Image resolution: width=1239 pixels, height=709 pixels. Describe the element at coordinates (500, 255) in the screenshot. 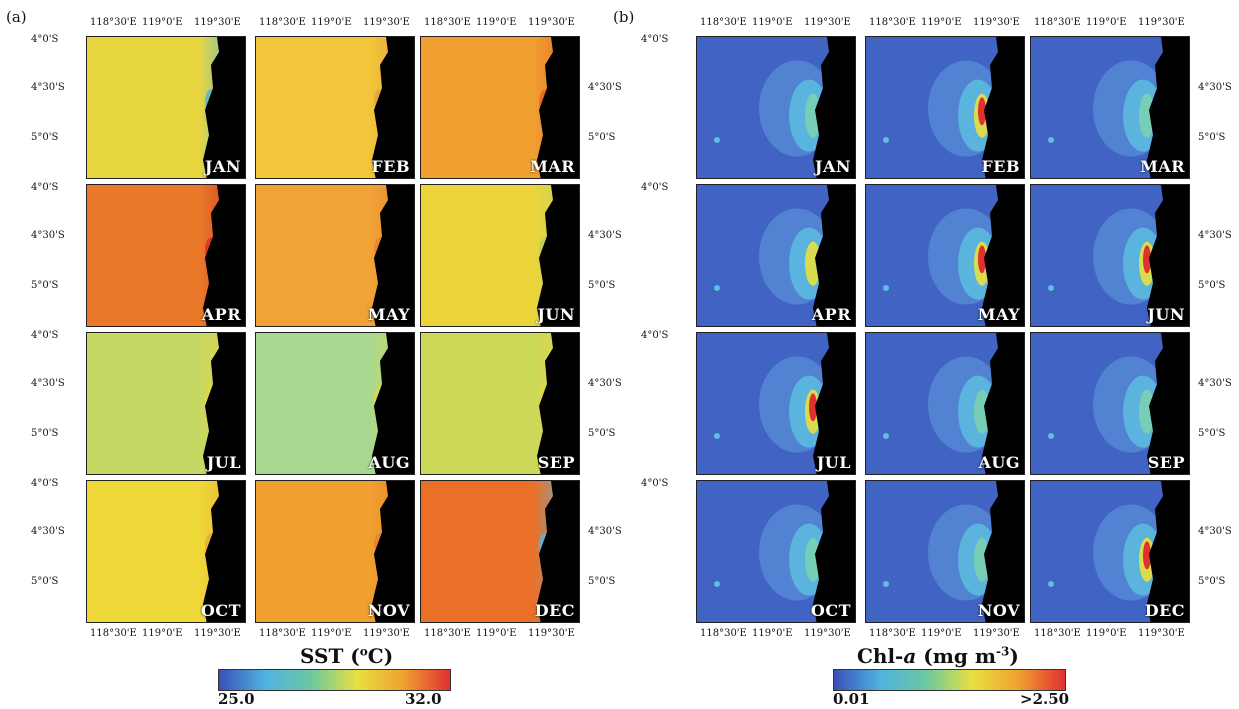

I see `map-panel-jun: JUN` at that location.